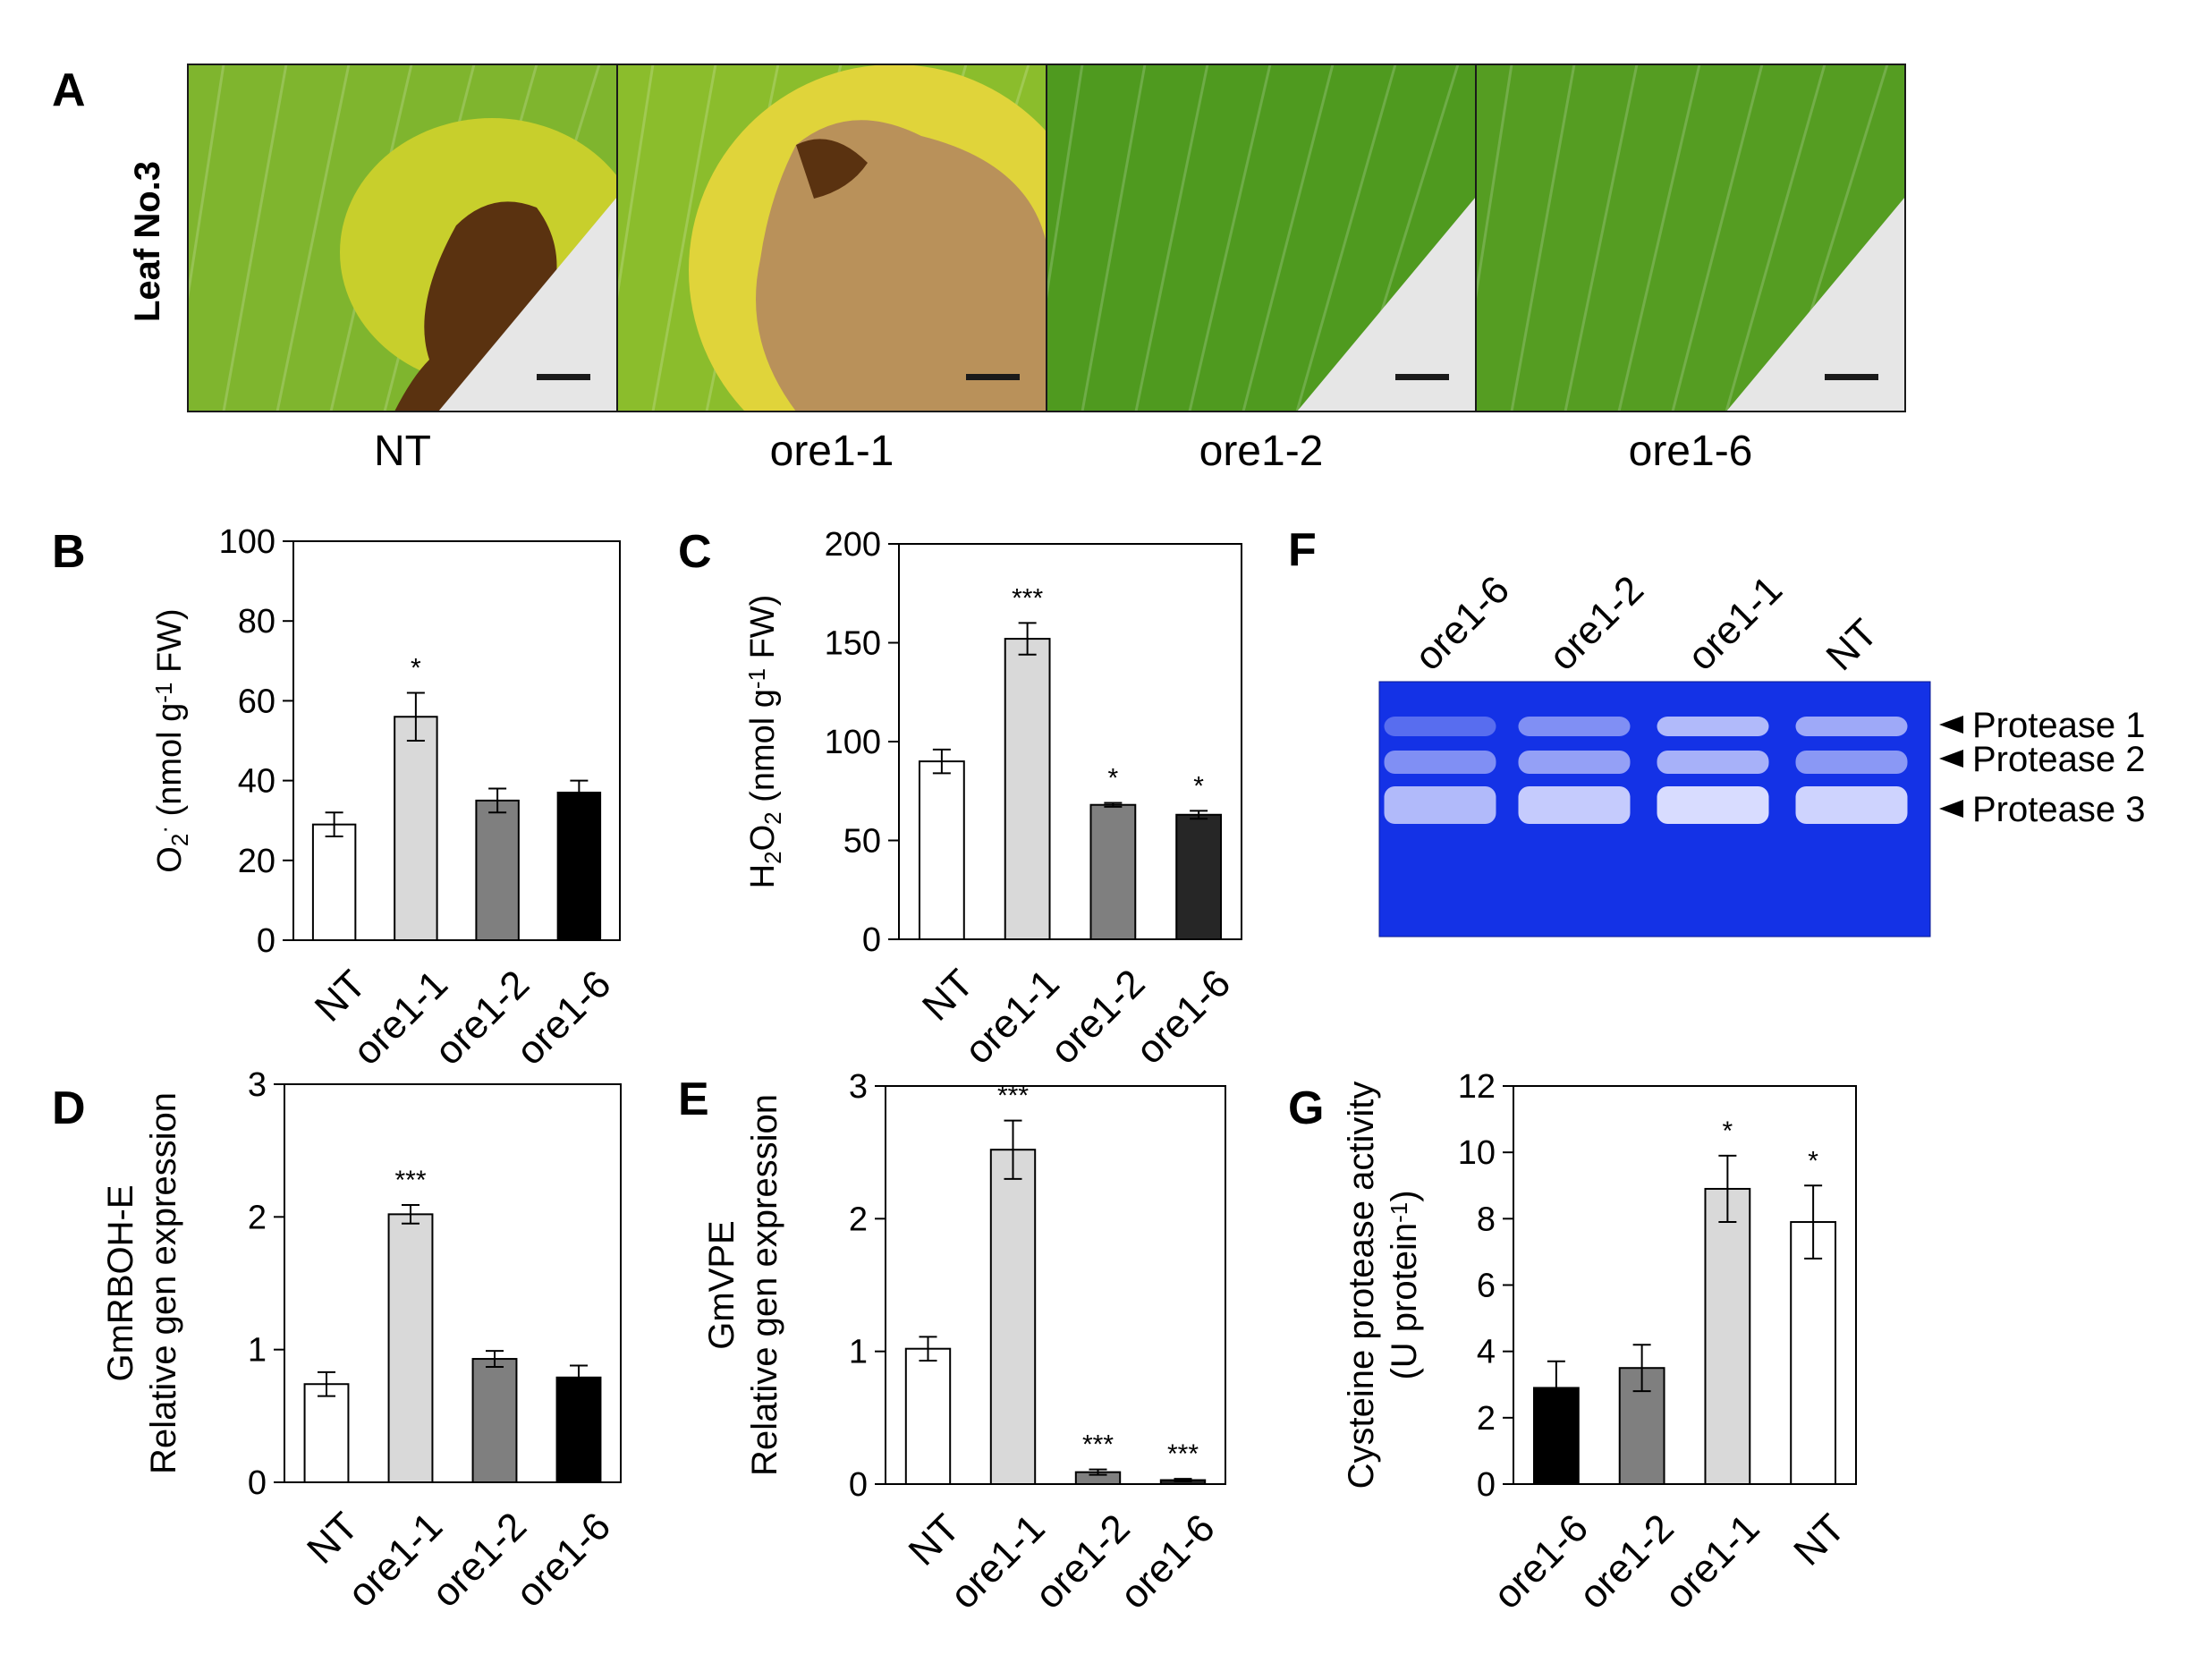  What do you see at coordinates (2058, 725) in the screenshot?
I see `band-label: Protease 1` at bounding box center [2058, 725].